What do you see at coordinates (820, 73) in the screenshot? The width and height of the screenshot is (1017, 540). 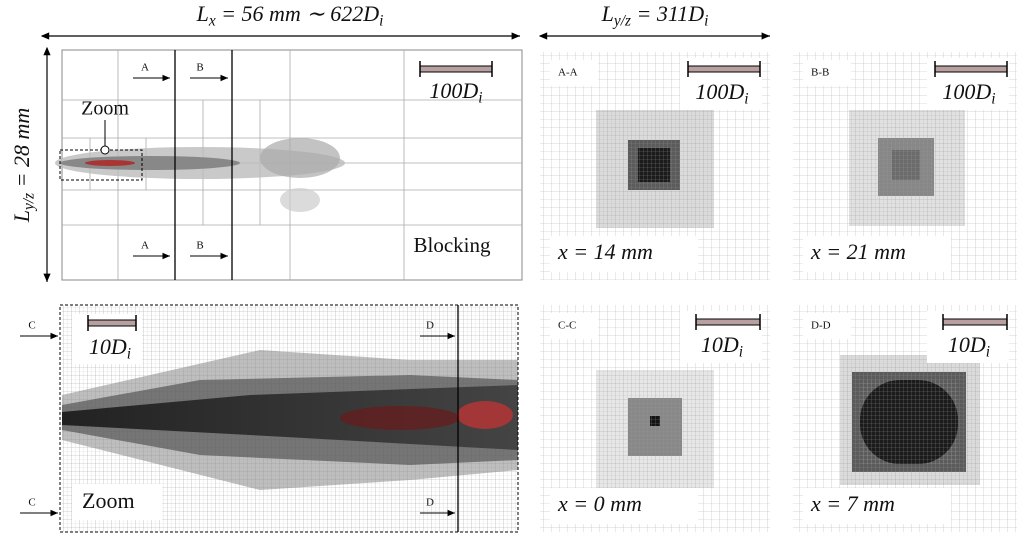 I see `section-title: B-B` at bounding box center [820, 73].